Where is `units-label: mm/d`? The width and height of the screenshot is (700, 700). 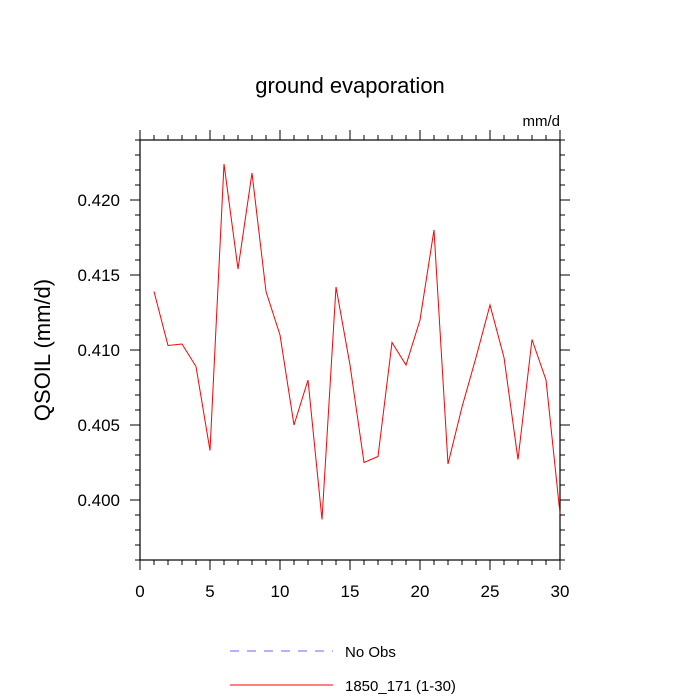 units-label: mm/d is located at coordinates (542, 121).